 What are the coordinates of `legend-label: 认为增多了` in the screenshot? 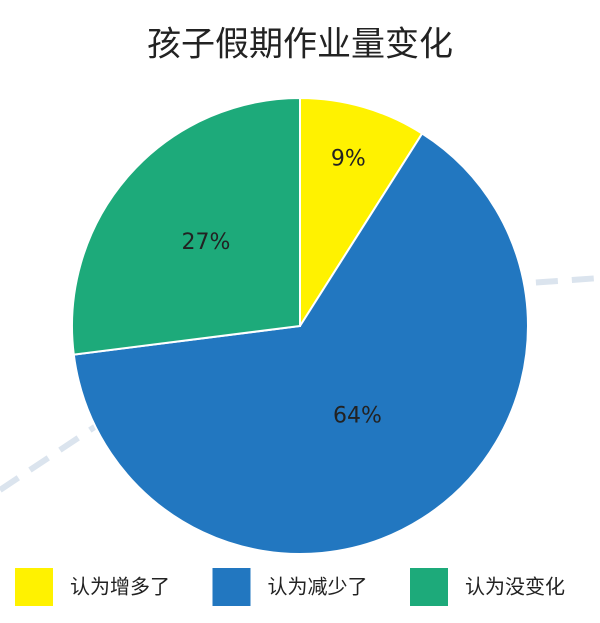 It's located at (120, 587).